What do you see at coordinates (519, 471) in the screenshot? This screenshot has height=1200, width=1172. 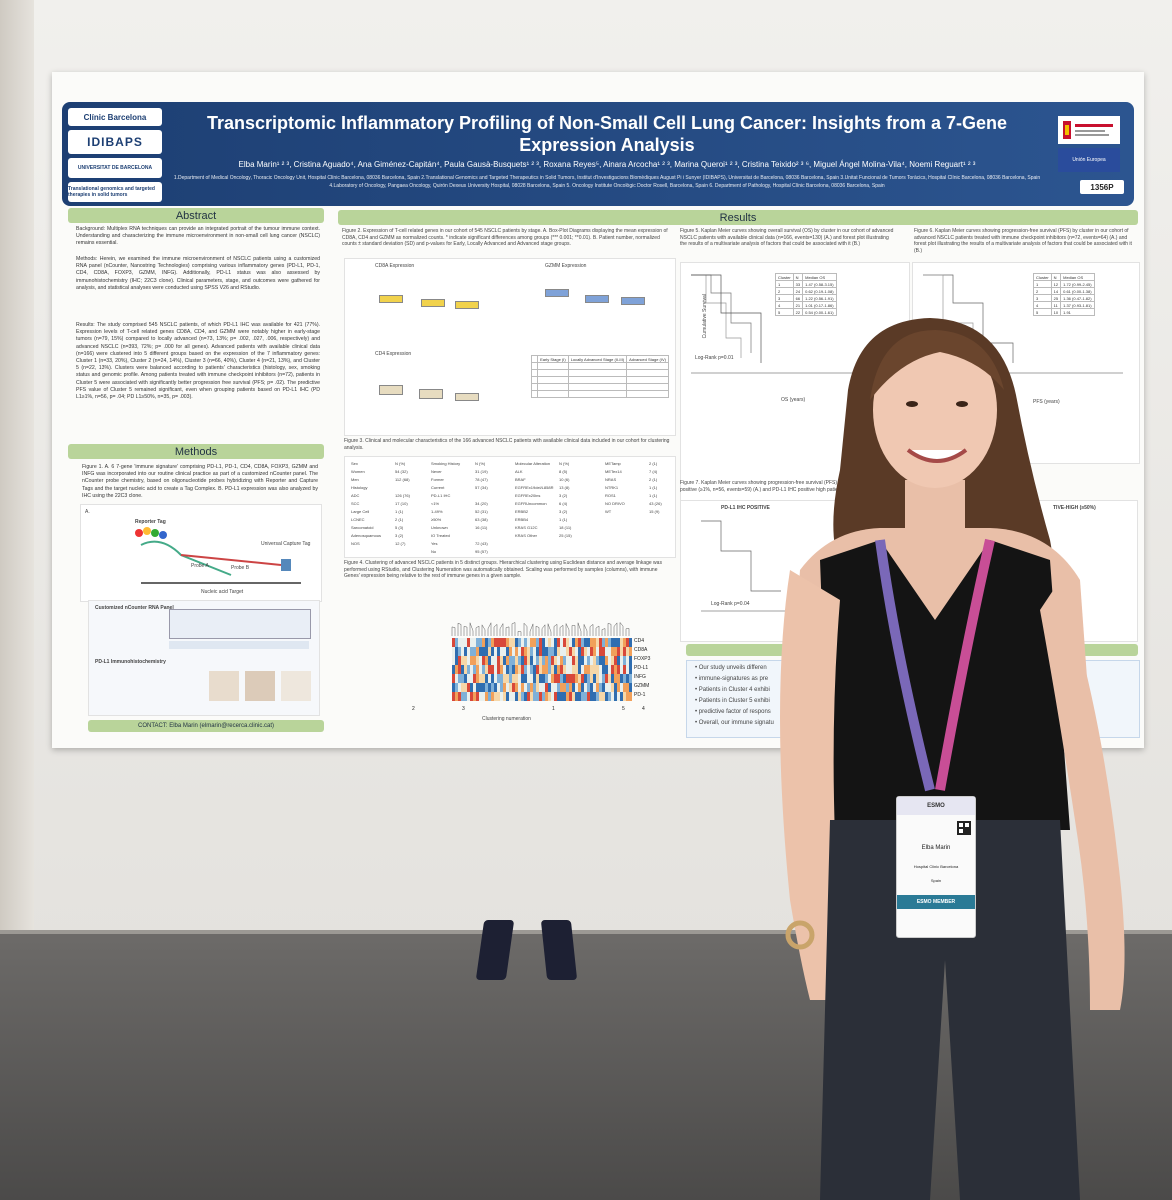 I see `fig3-cell: ALK` at bounding box center [519, 471].